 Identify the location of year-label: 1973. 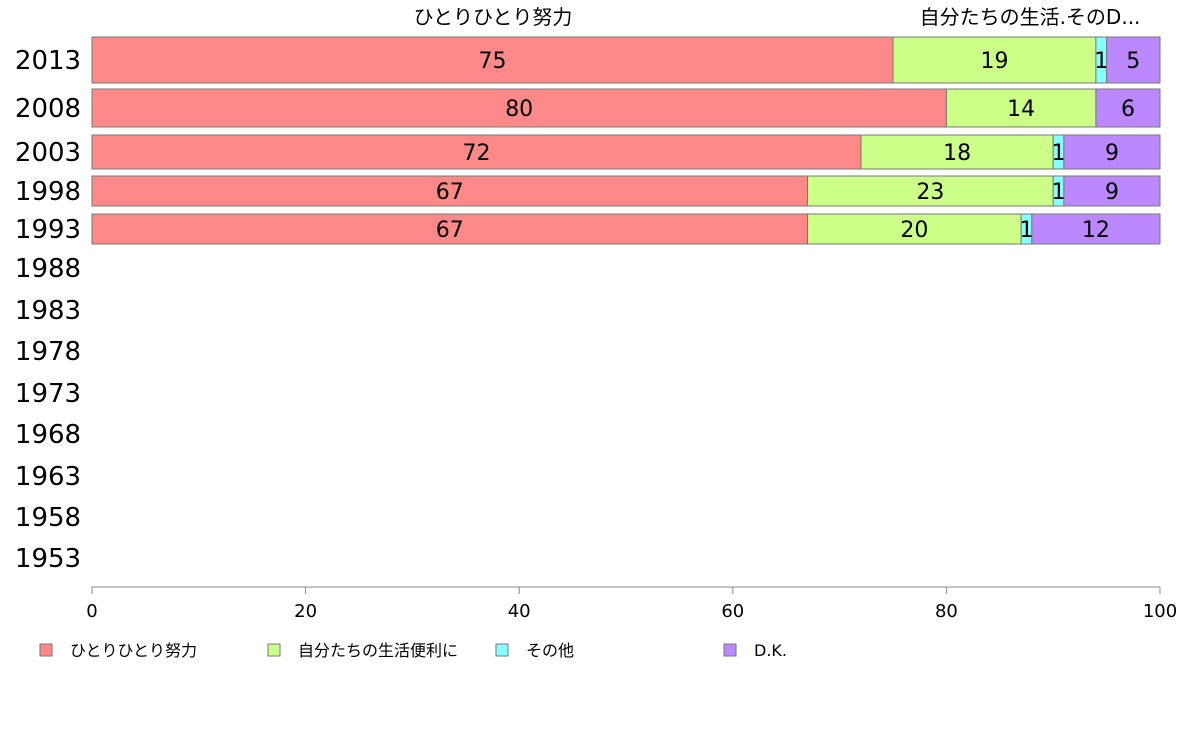
(48, 394).